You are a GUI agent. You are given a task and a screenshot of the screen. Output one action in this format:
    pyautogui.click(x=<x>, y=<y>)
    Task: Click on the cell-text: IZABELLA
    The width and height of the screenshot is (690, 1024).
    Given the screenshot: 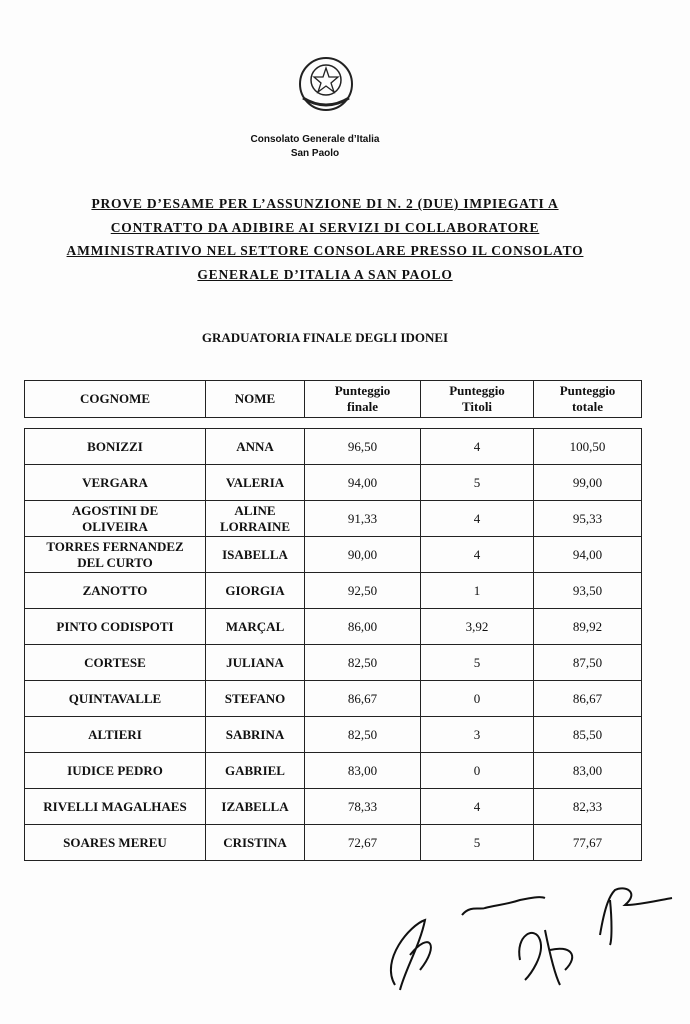 What is the action you would take?
    pyautogui.click(x=255, y=806)
    